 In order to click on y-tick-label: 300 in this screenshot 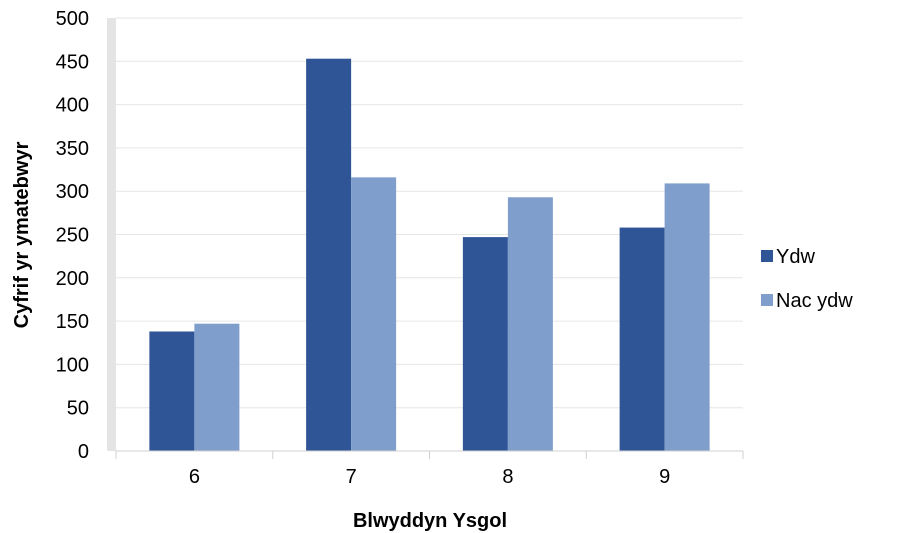, I will do `click(72, 192)`.